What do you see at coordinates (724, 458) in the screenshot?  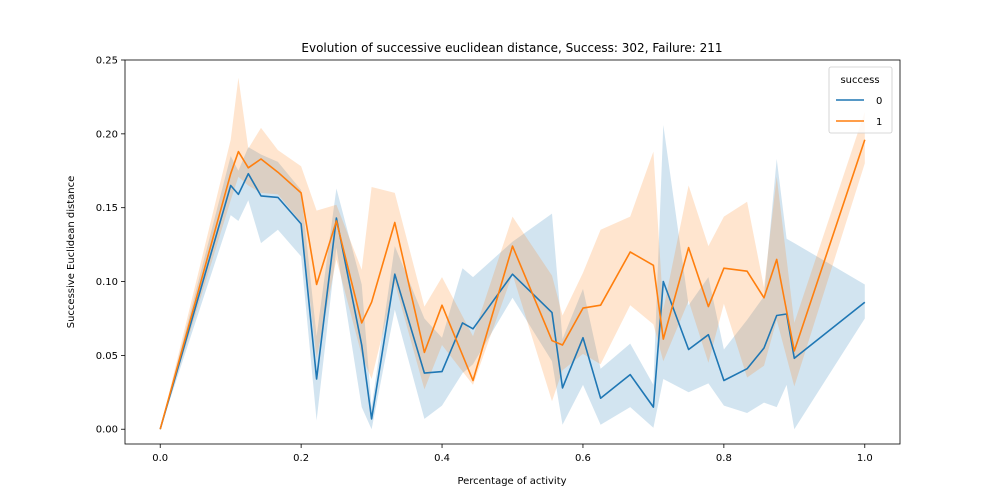 I see `x-tick-label: 0.8` at bounding box center [724, 458].